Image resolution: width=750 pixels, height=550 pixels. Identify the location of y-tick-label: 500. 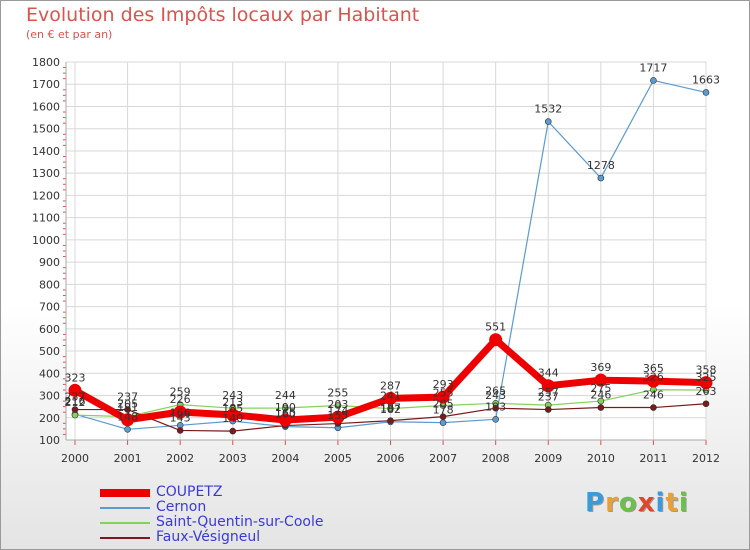
(49, 351).